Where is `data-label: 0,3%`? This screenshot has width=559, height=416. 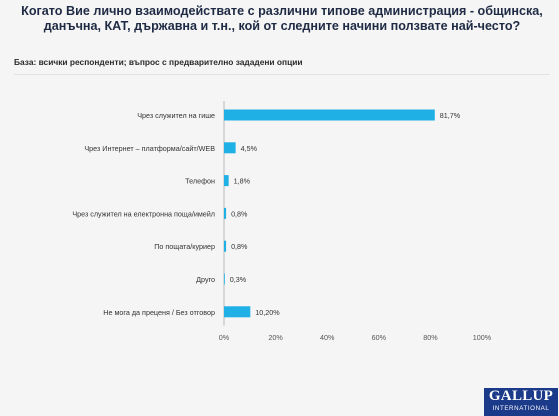 data-label: 0,3% is located at coordinates (238, 279).